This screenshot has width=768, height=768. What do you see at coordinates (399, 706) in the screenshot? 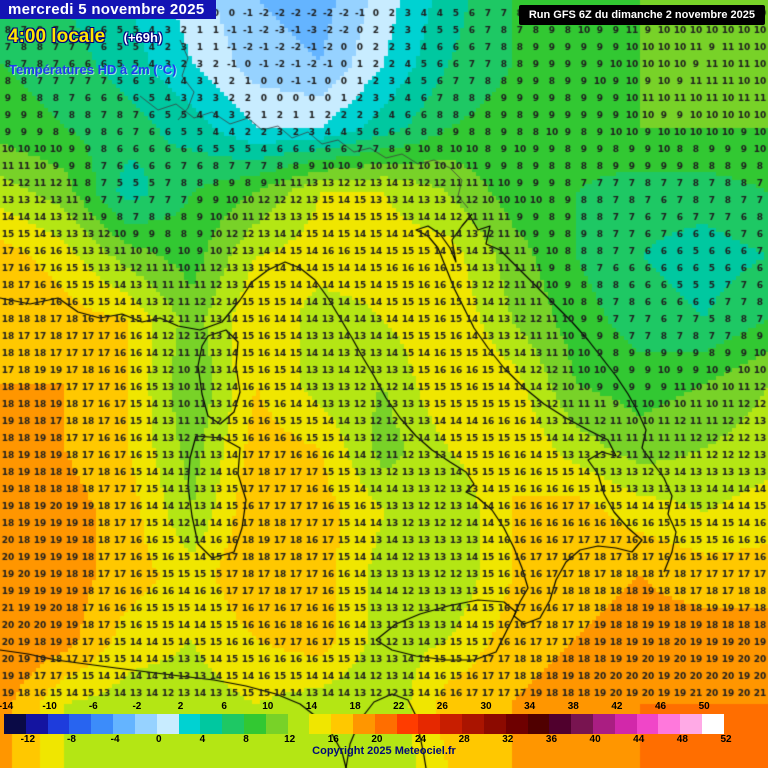
I see `legend-tick: 22` at bounding box center [399, 706].